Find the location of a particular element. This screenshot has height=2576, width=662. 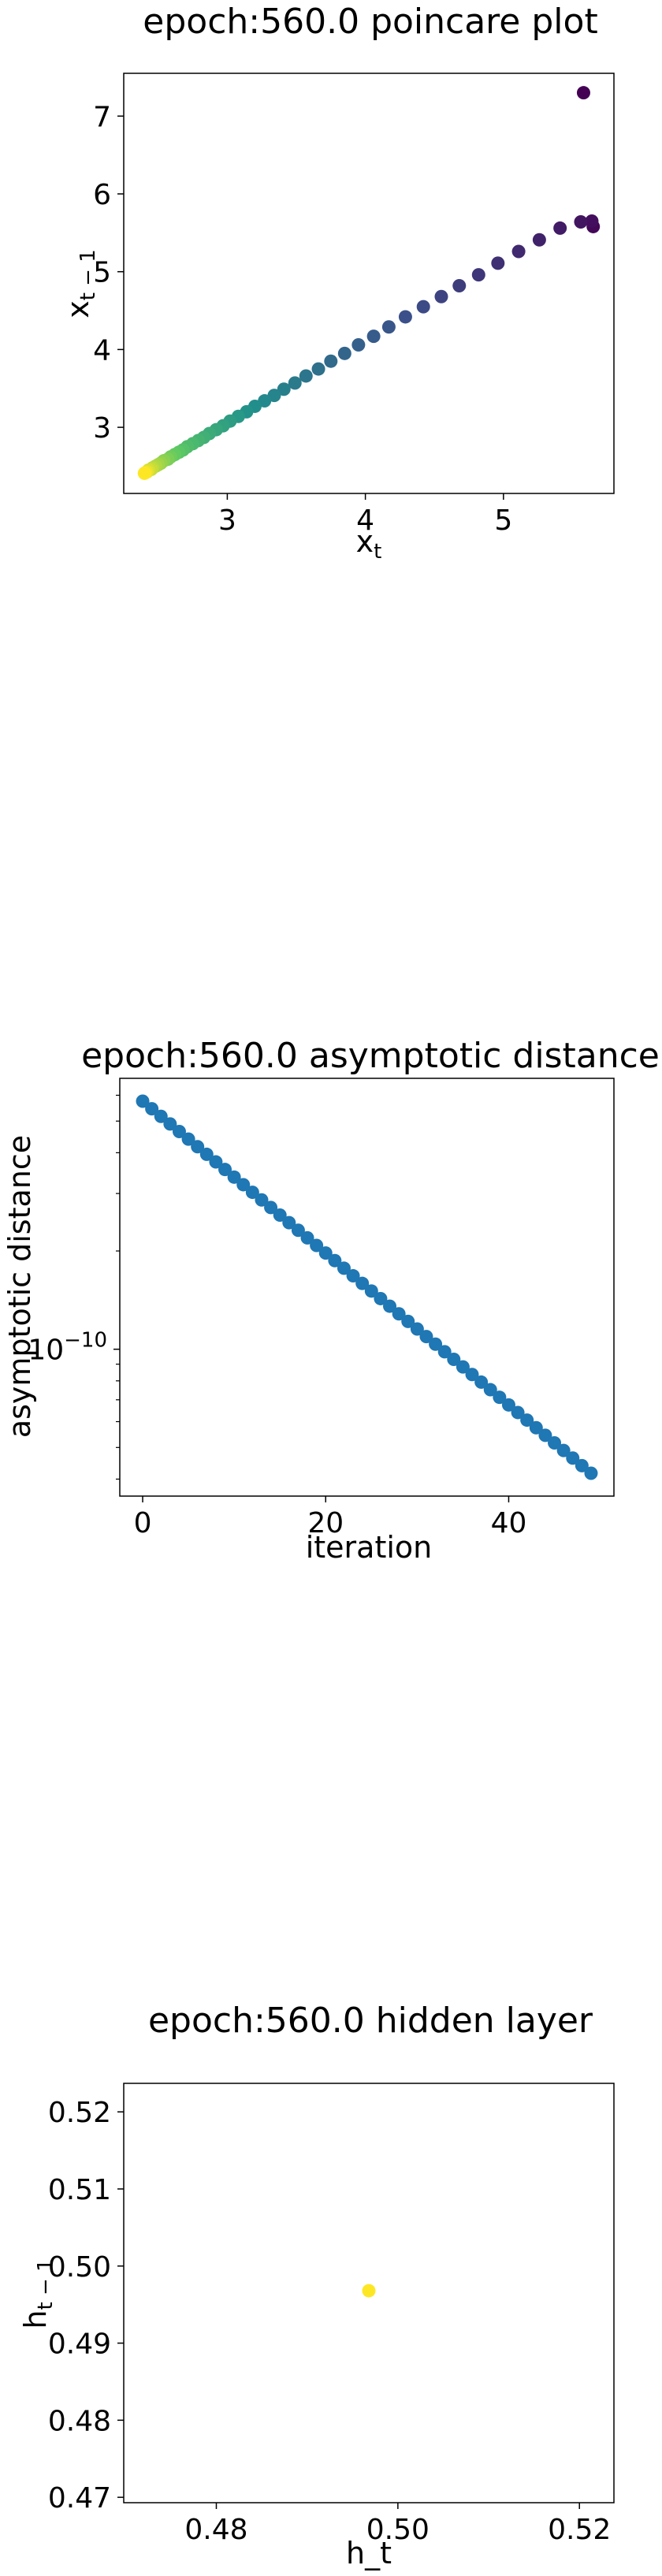

hidden-y-tick-label: 0.47 is located at coordinates (79, 2498).